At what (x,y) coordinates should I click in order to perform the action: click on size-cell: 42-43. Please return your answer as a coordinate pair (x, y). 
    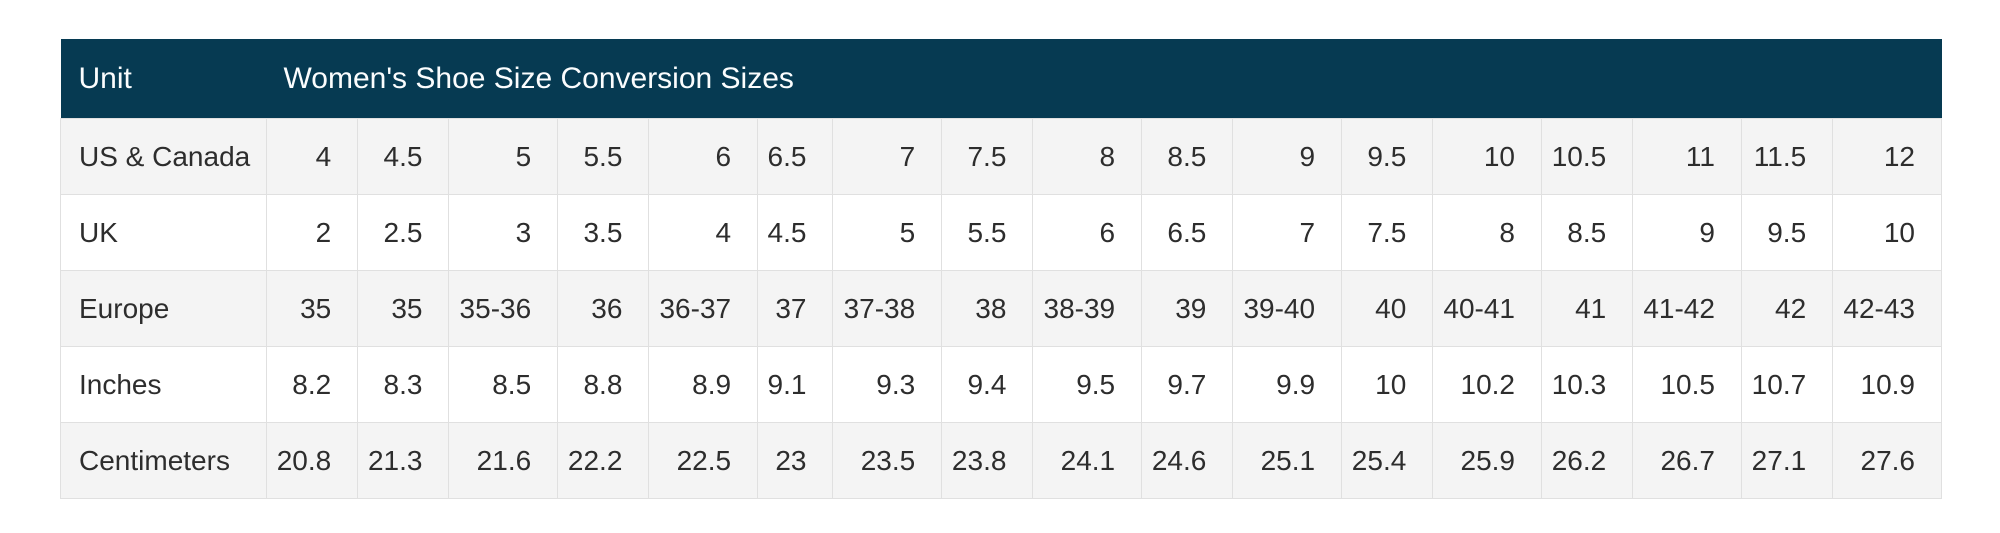
    Looking at the image, I should click on (1887, 308).